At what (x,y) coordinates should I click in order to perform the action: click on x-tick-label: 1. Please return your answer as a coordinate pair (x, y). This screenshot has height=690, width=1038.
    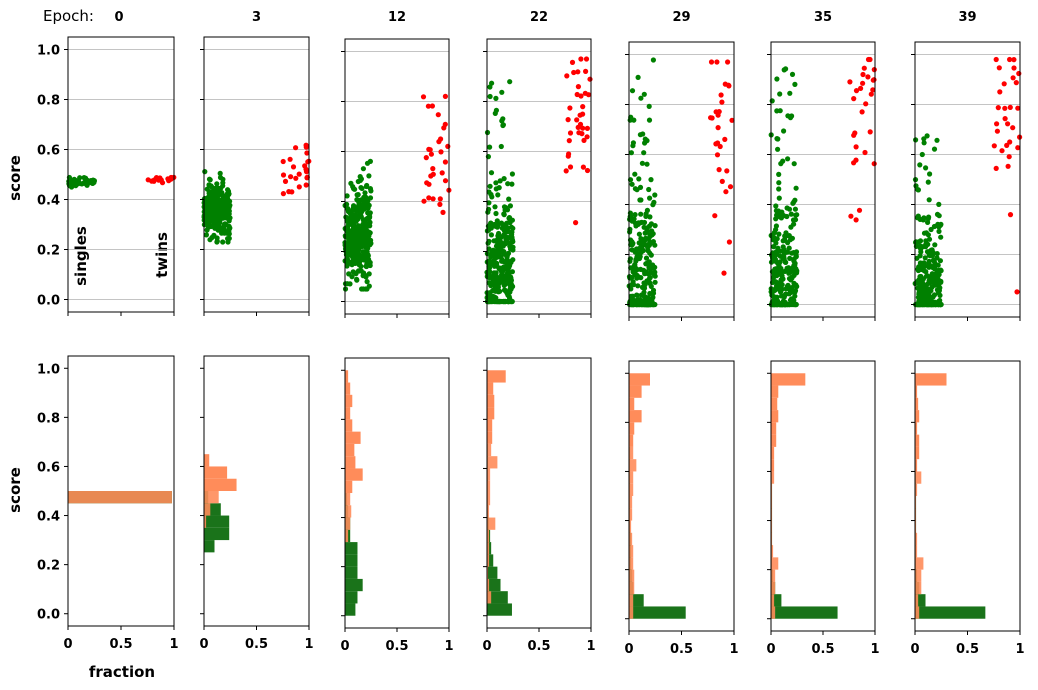
    Looking at the image, I should click on (590, 646).